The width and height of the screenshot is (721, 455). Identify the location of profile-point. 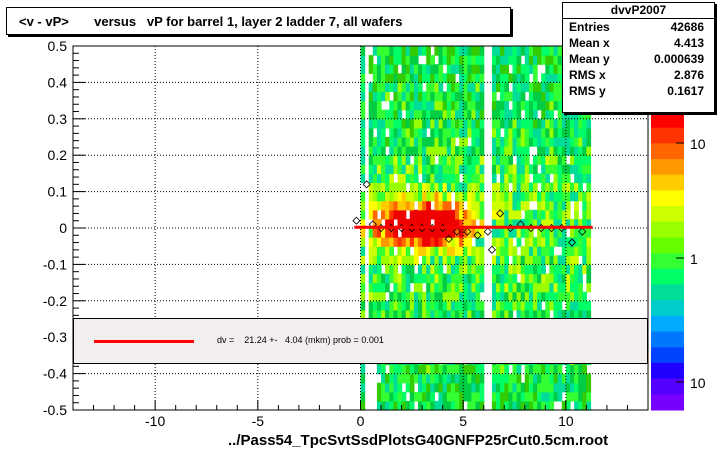
(356, 220).